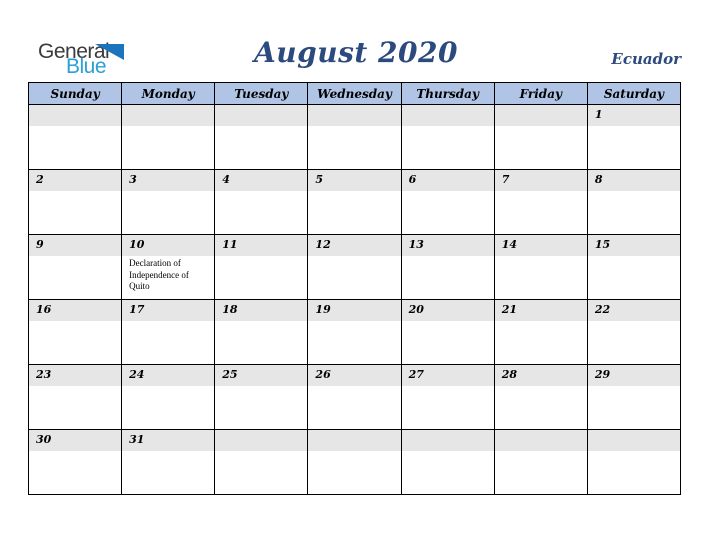 The image size is (712, 550). I want to click on day-cell: 15, so click(634, 267).